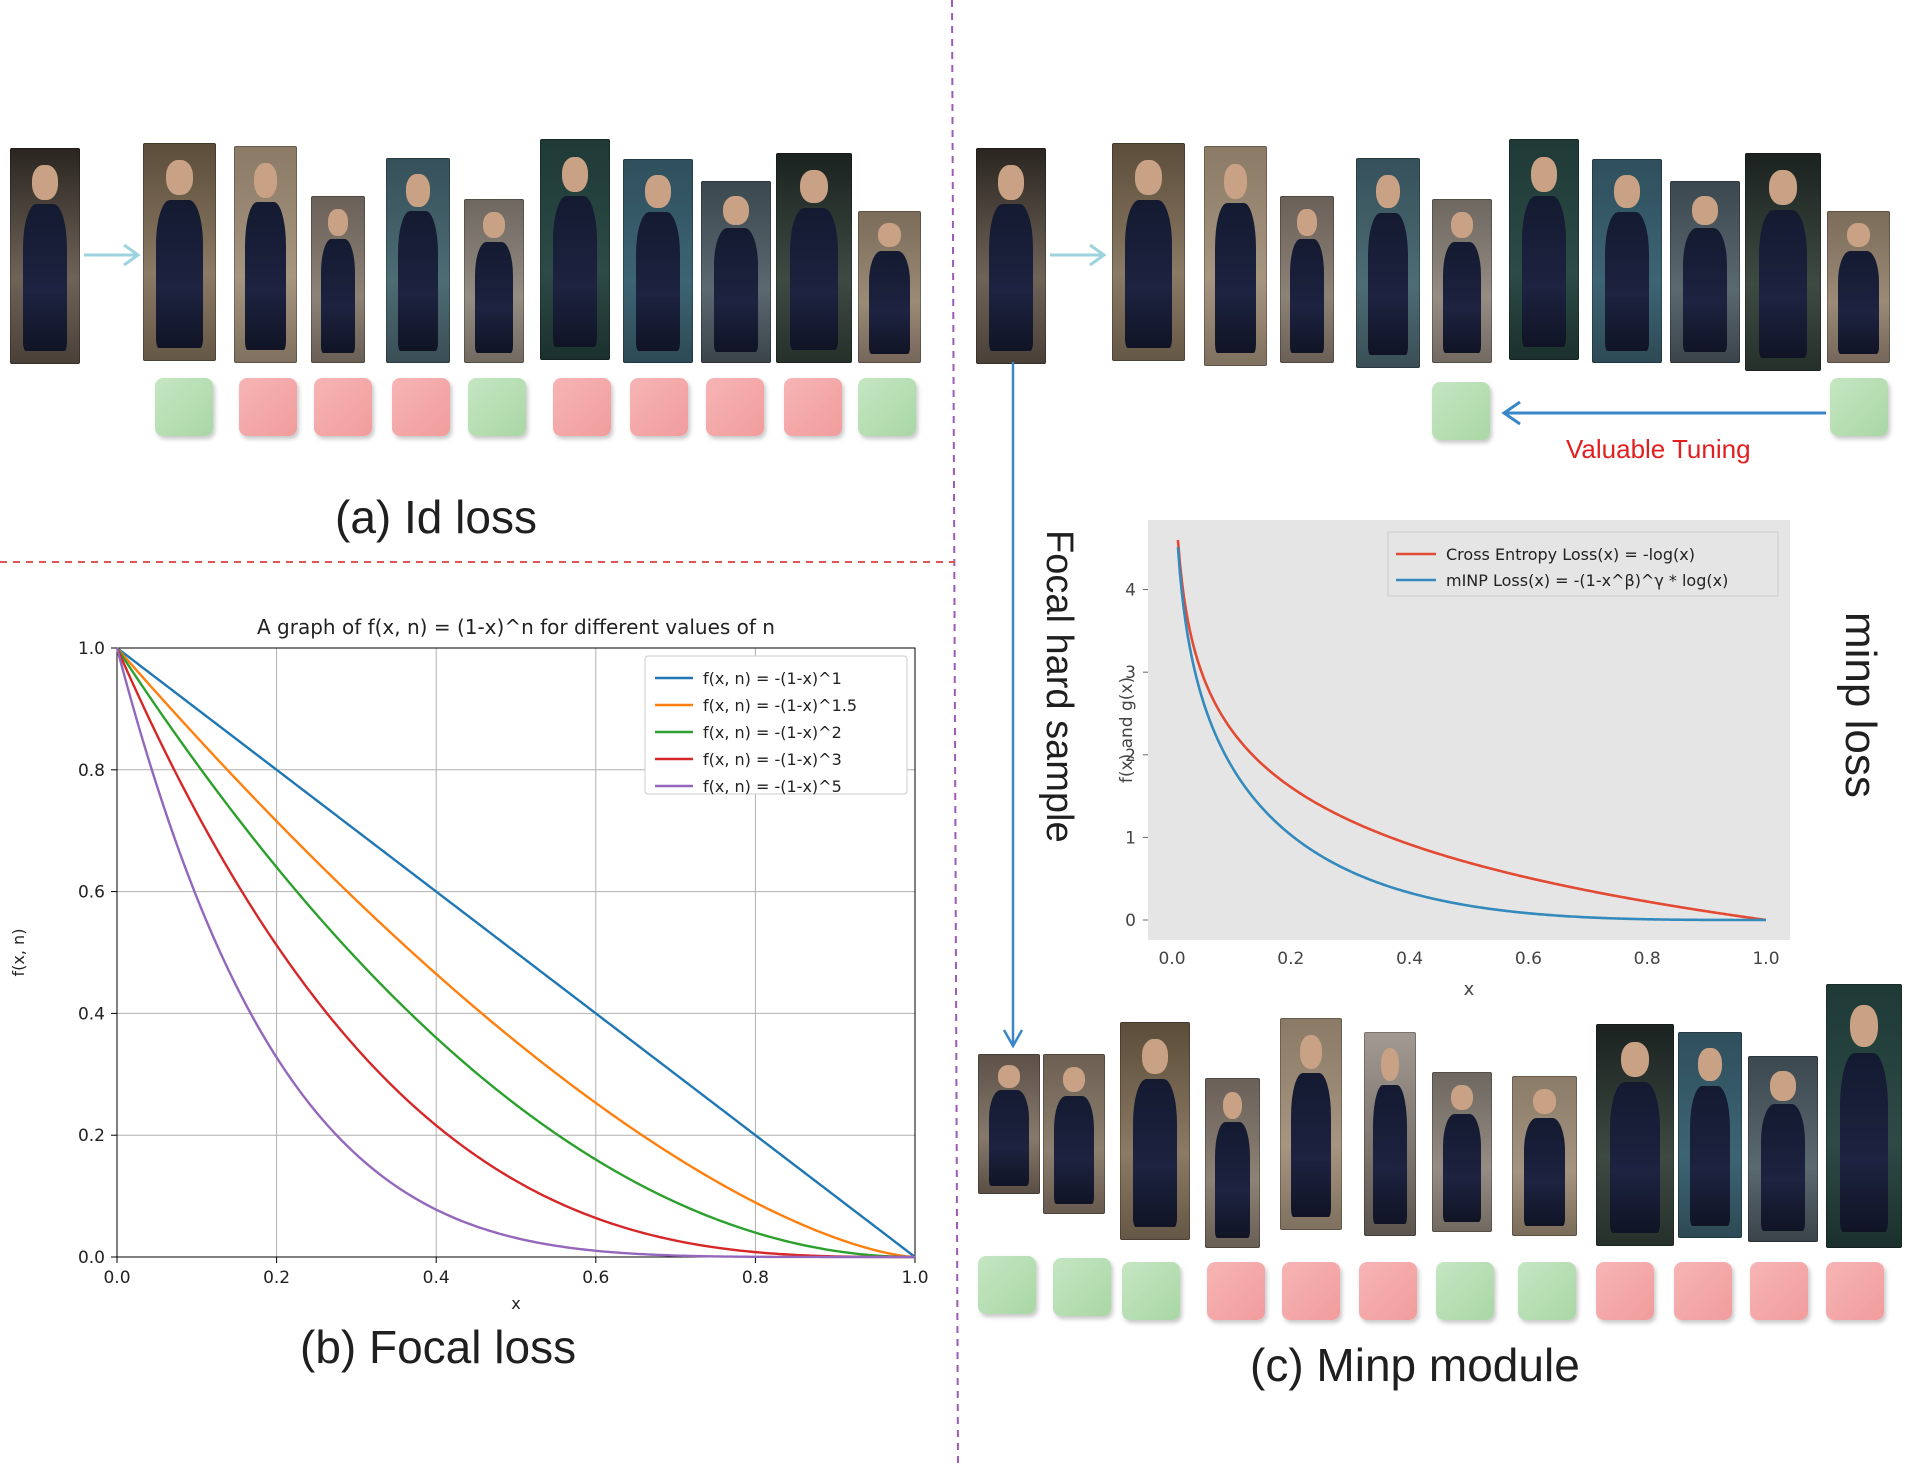 The height and width of the screenshot is (1466, 1905). What do you see at coordinates (1011, 256) in the screenshot?
I see `query-image` at bounding box center [1011, 256].